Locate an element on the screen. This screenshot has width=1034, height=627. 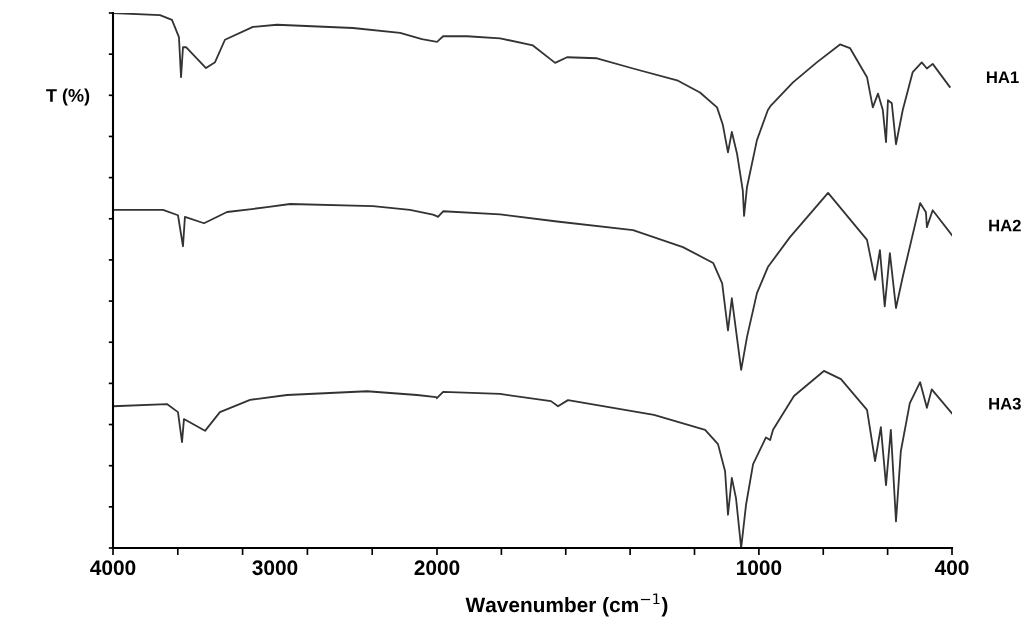
text: HA3 is located at coordinates (1005, 403).